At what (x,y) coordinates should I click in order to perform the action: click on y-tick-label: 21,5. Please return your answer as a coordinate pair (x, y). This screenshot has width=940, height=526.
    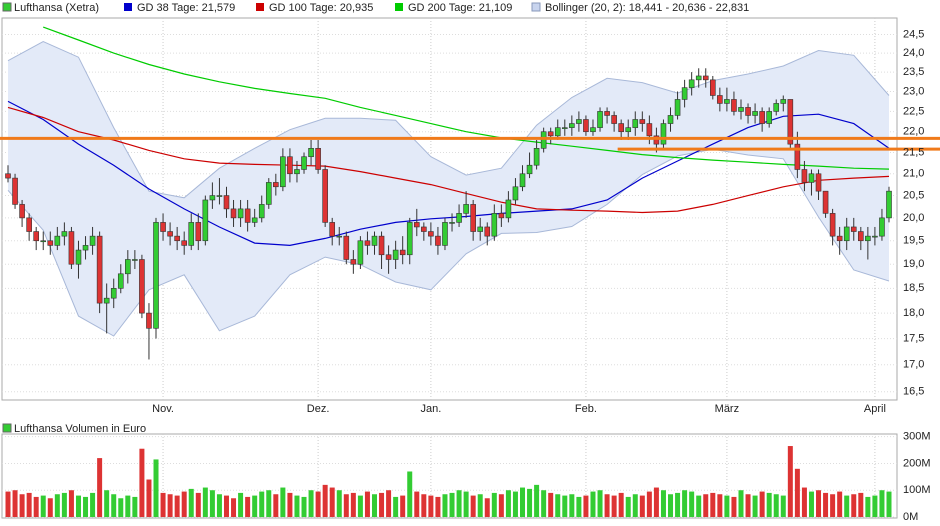
    Looking at the image, I should click on (913, 152).